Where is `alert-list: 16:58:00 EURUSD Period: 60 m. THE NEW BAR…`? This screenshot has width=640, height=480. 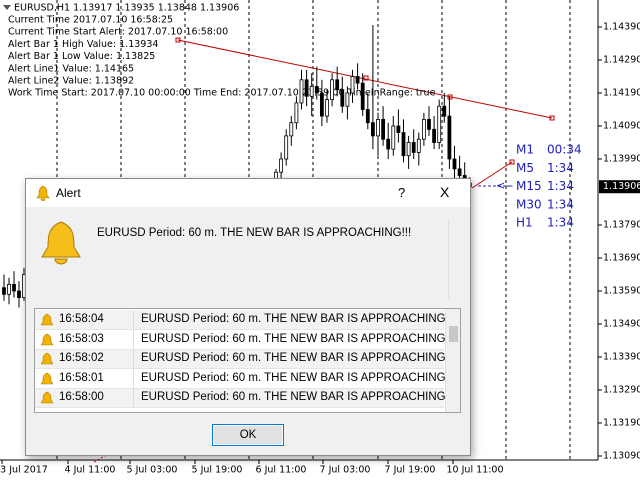 alert-list: 16:58:00 EURUSD Period: 60 m. THE NEW BAR… is located at coordinates (247, 360).